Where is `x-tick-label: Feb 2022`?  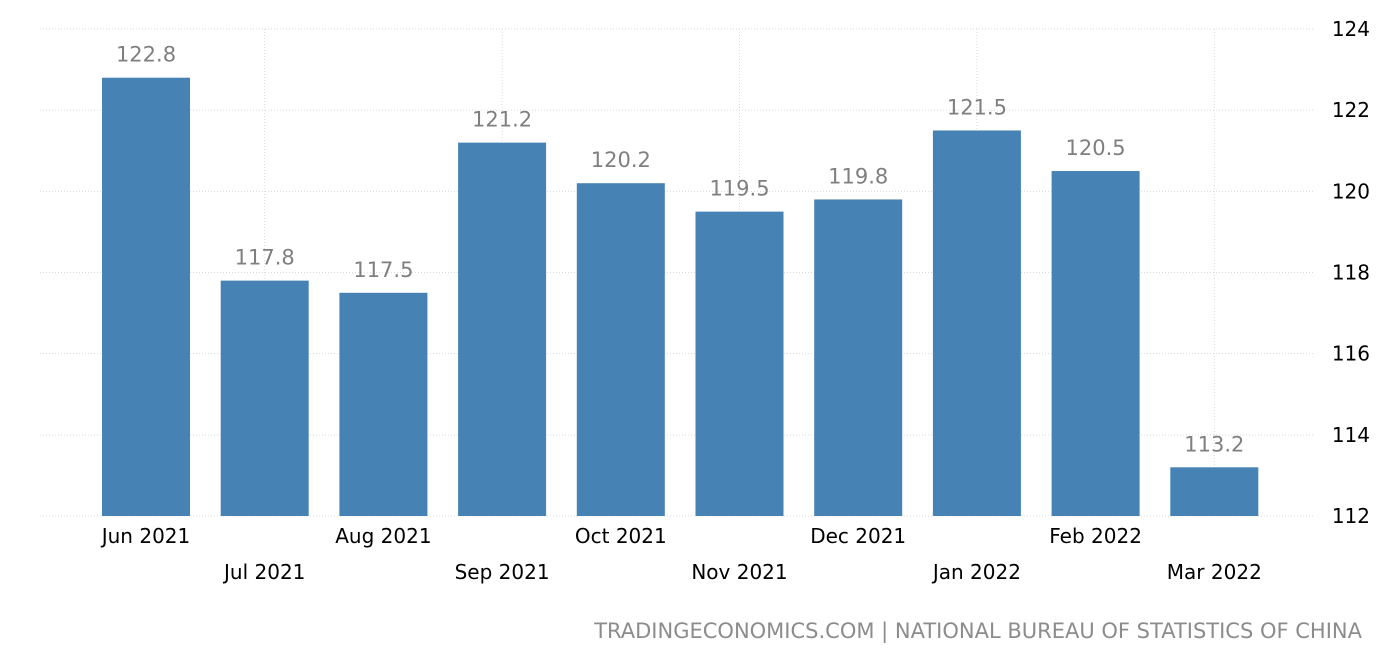
x-tick-label: Feb 2022 is located at coordinates (1095, 536).